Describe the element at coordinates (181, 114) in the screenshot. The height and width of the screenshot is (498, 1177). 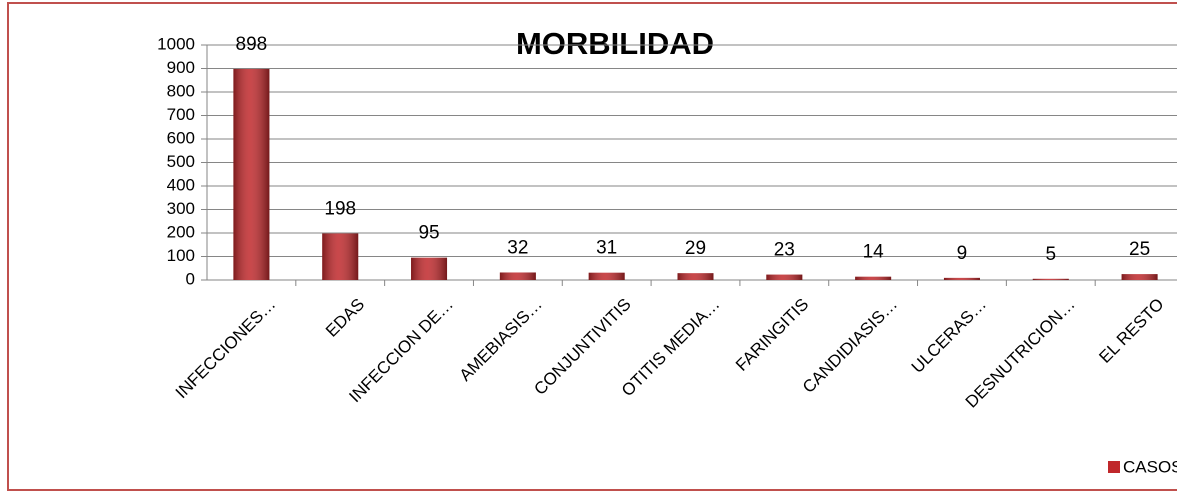
I see `y-tick-label: 700` at that location.